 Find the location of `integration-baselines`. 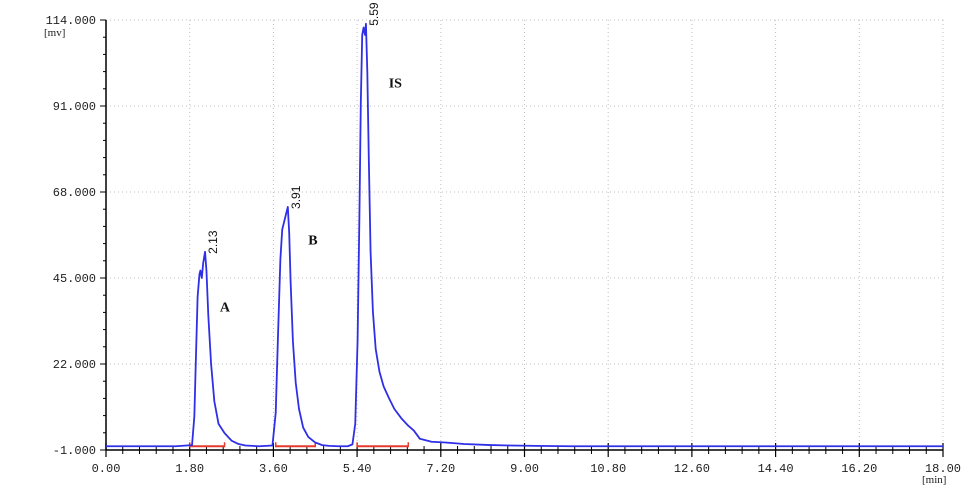

integration-baselines is located at coordinates (298, 445).